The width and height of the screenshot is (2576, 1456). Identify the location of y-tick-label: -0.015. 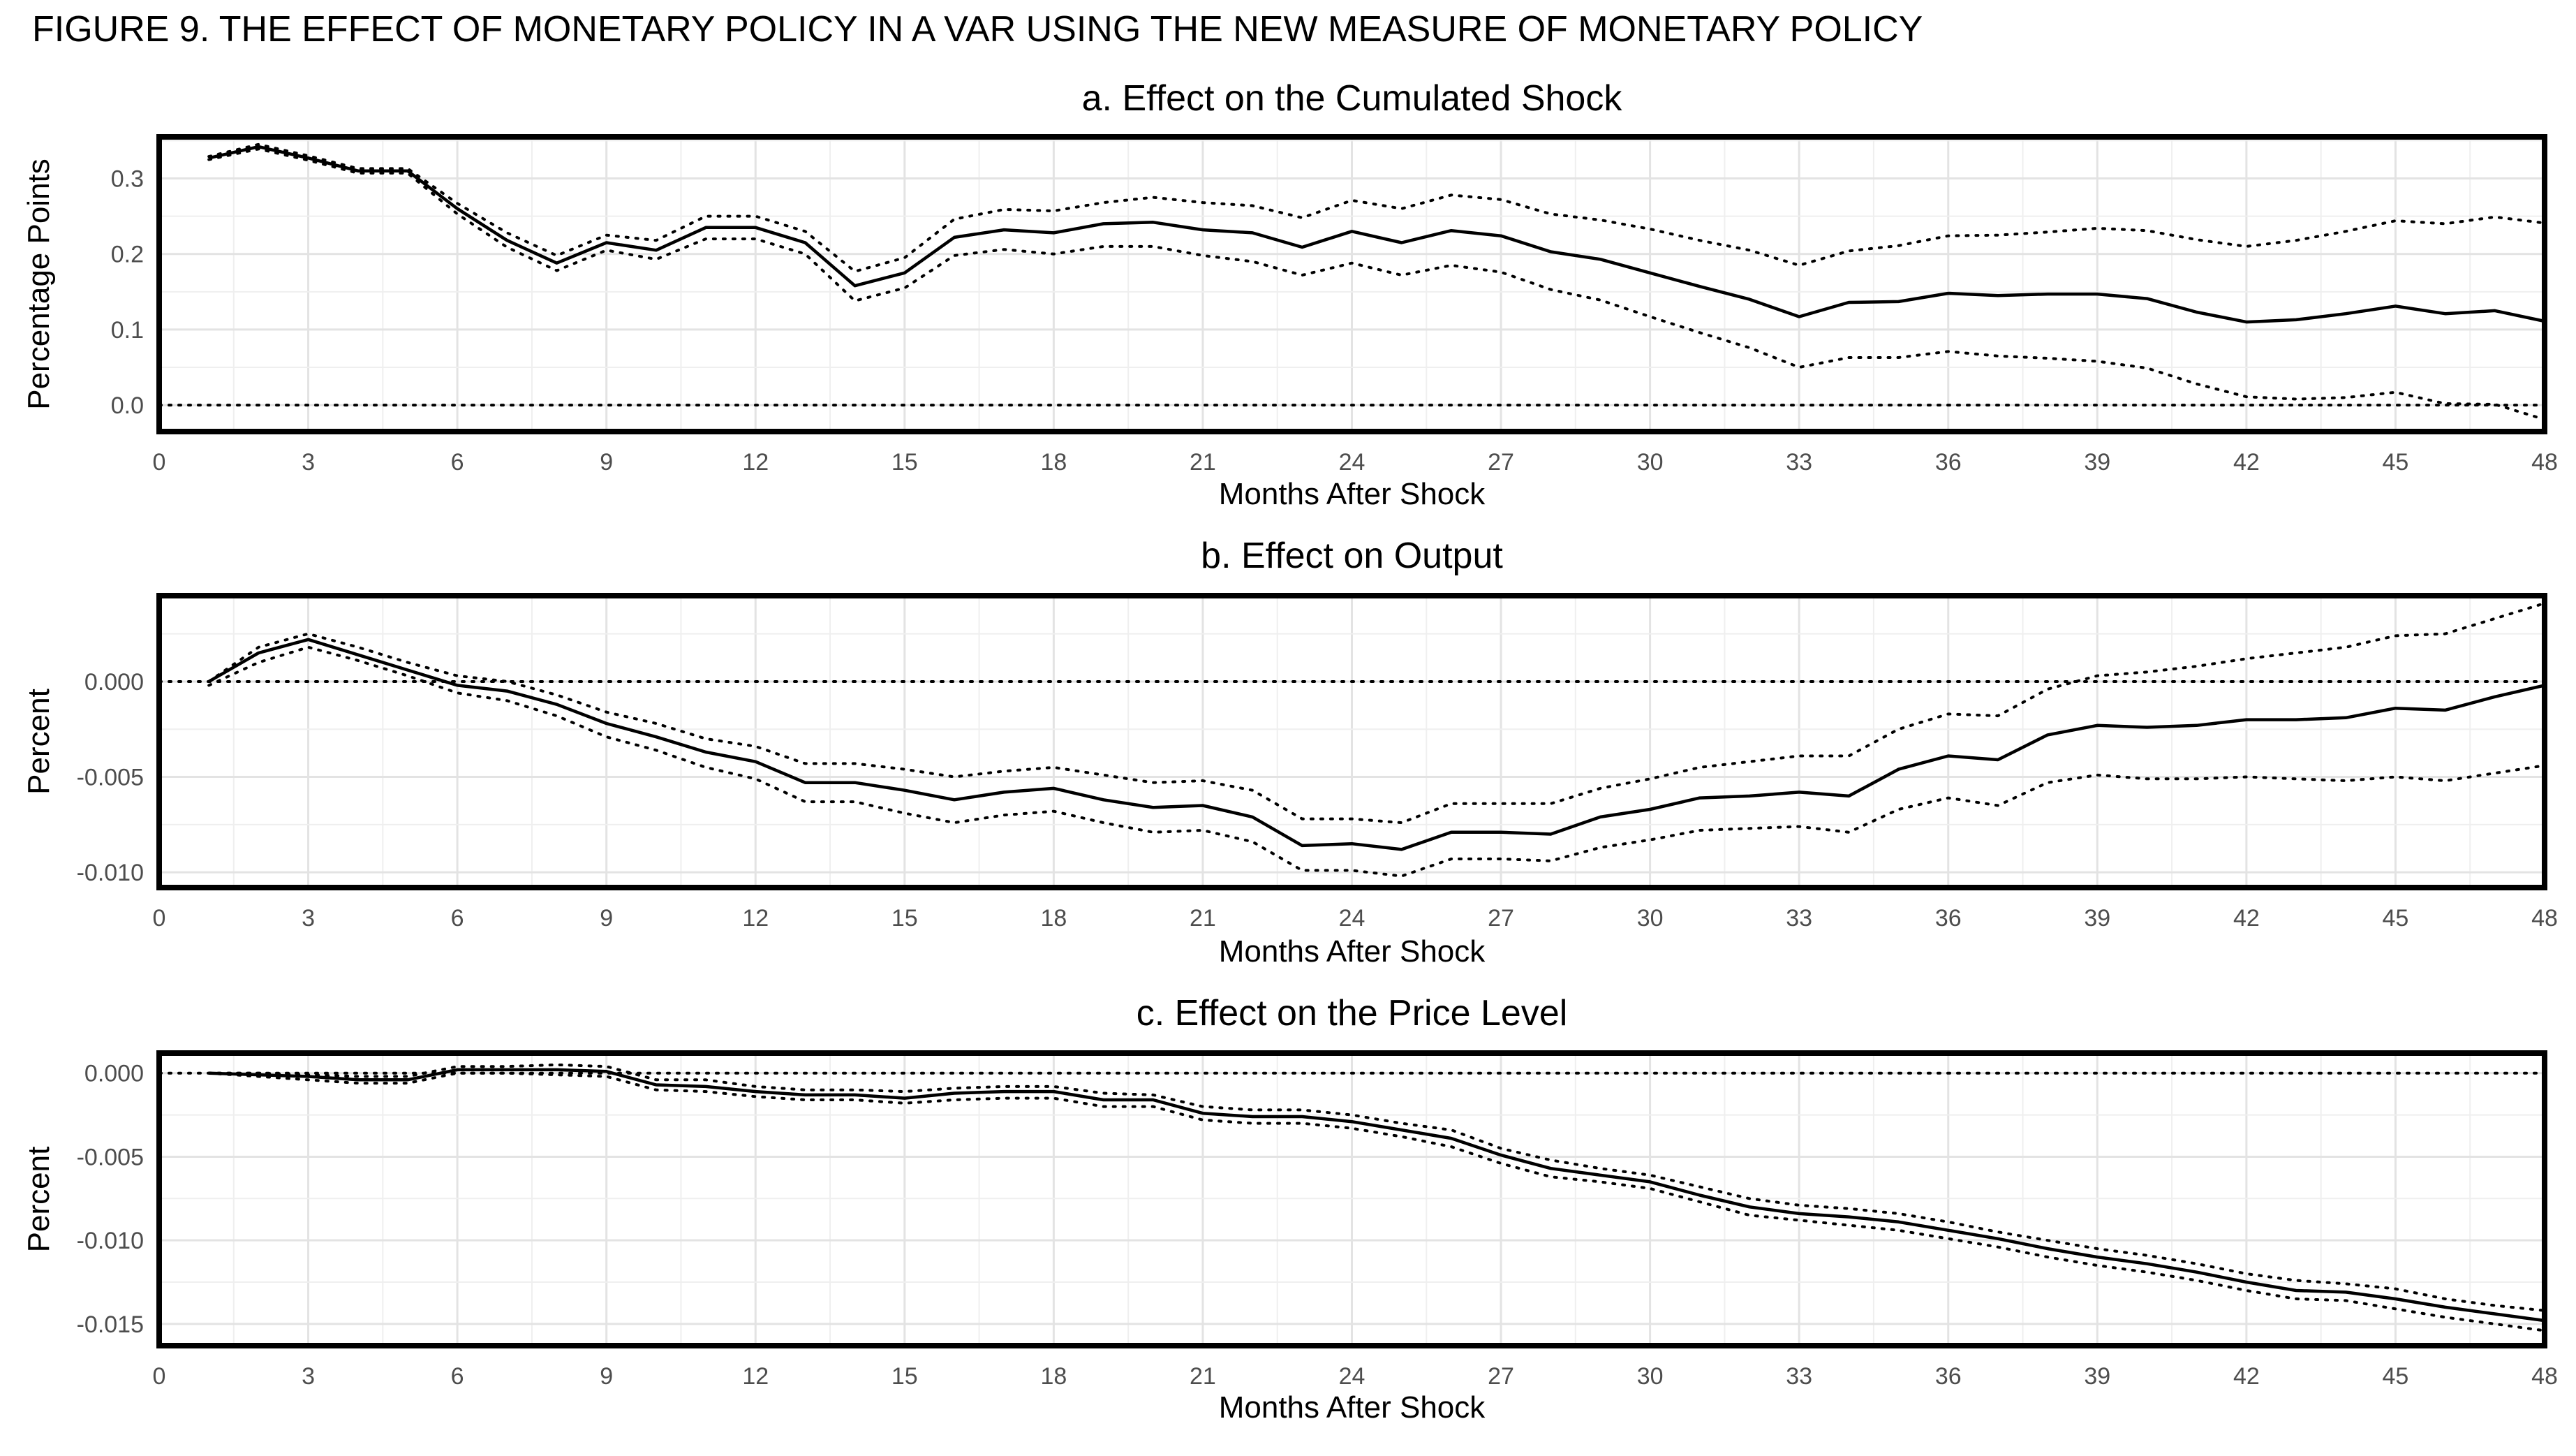
(110, 1324).